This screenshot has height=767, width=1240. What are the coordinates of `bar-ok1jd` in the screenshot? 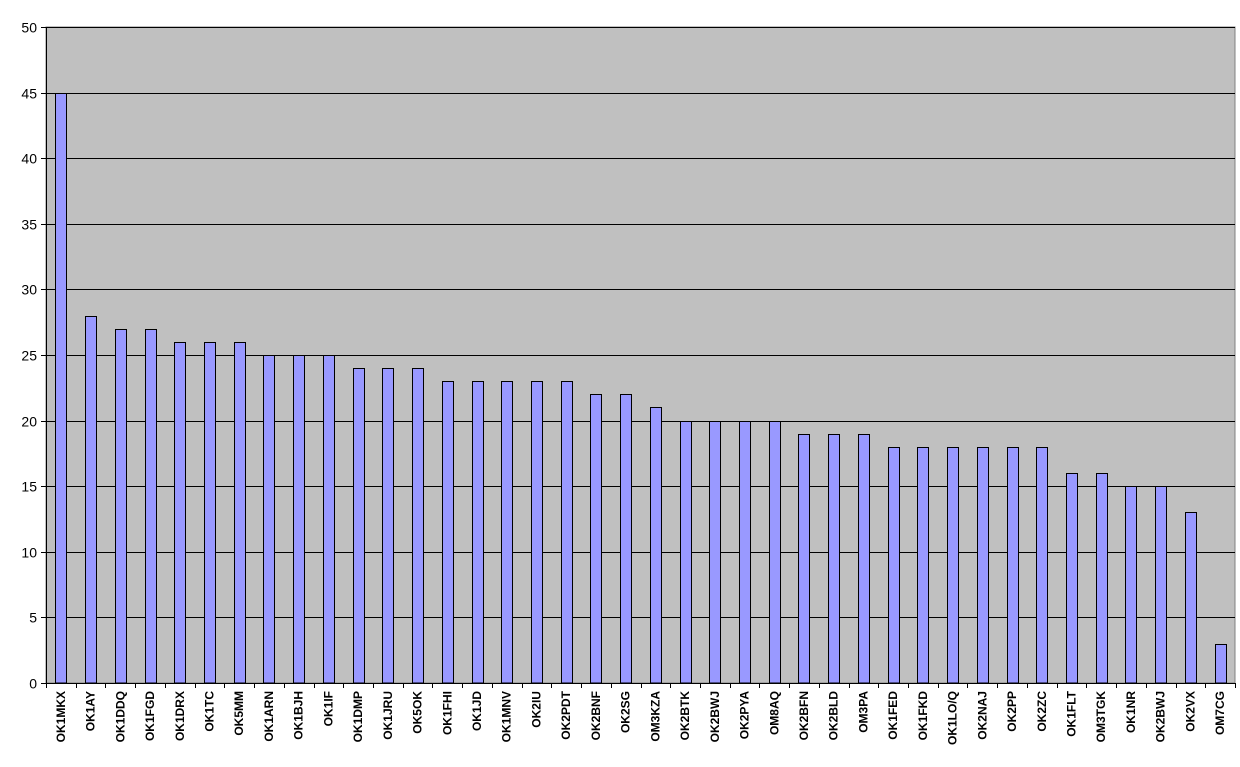 It's located at (478, 532).